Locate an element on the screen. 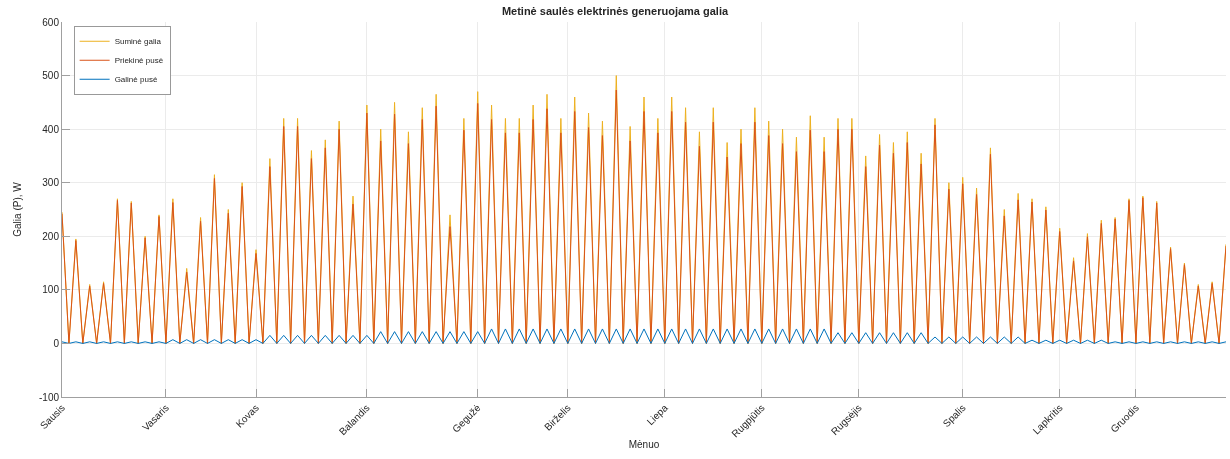 This screenshot has width=1230, height=459. y-tick-label: 200 is located at coordinates (51, 236).